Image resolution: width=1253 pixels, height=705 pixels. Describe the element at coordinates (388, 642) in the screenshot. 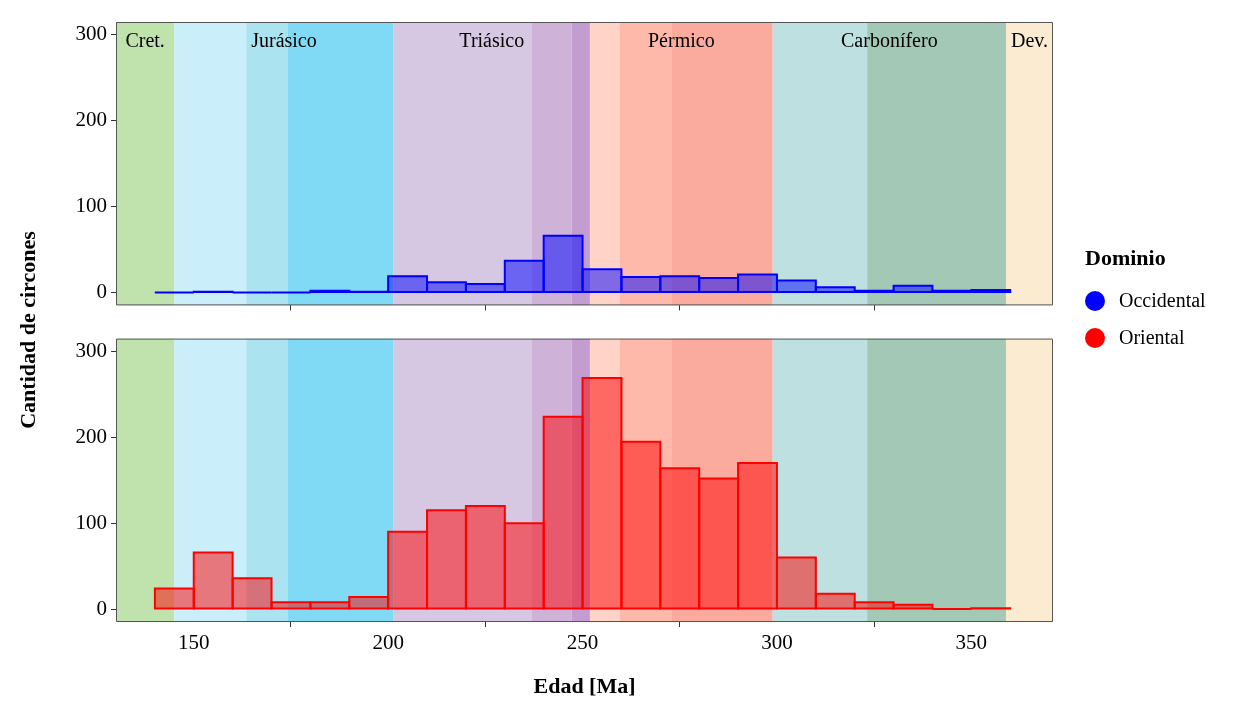

I see `x-tick-label: 200` at that location.